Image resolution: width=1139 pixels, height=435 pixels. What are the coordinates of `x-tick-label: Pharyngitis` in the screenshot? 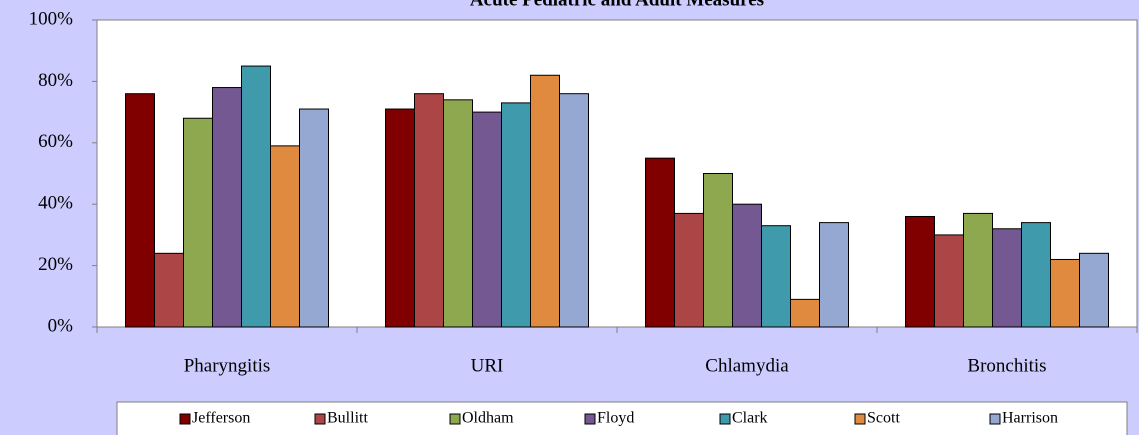 It's located at (227, 365).